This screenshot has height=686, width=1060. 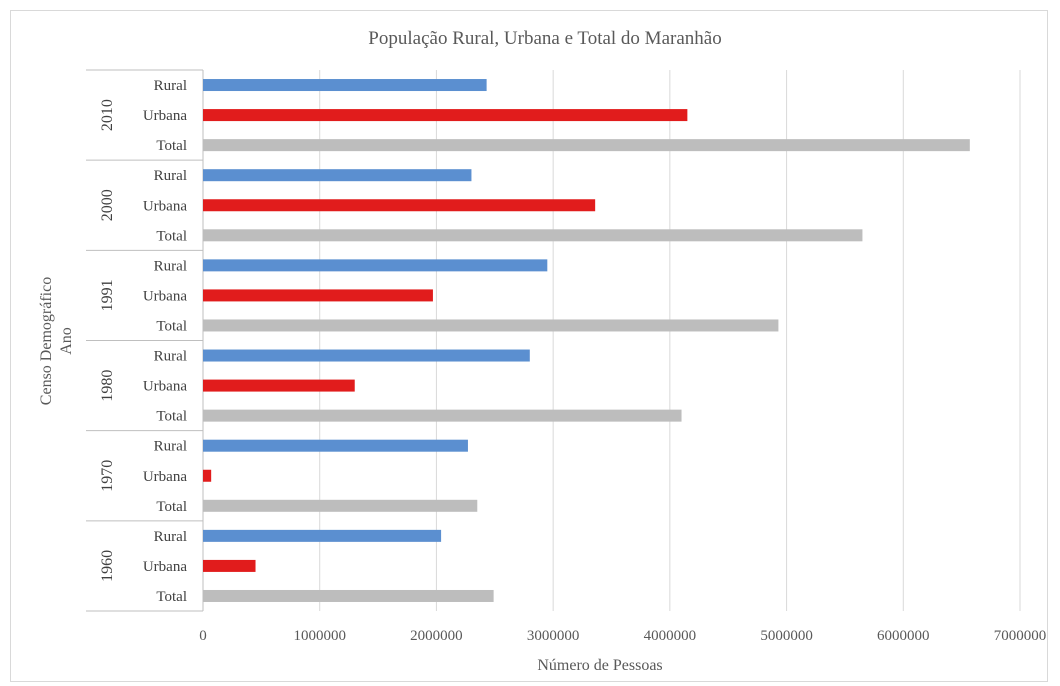 What do you see at coordinates (345, 85) in the screenshot?
I see `bar-2010-rural` at bounding box center [345, 85].